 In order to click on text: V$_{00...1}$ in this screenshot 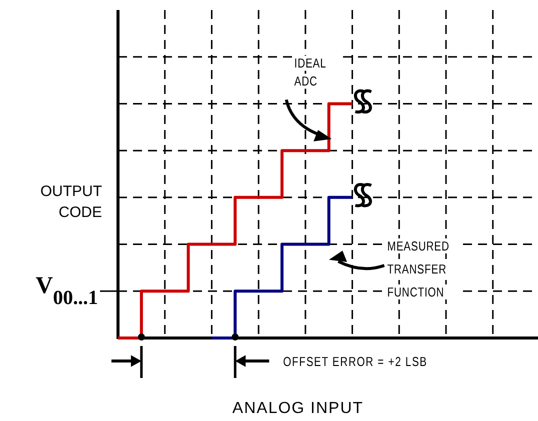, I will do `click(67, 291)`.